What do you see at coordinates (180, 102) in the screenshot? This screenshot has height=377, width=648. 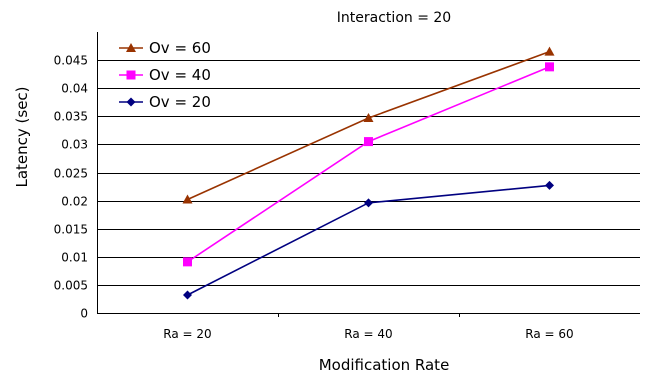 I see `legend-label: Ov = 20` at bounding box center [180, 102].